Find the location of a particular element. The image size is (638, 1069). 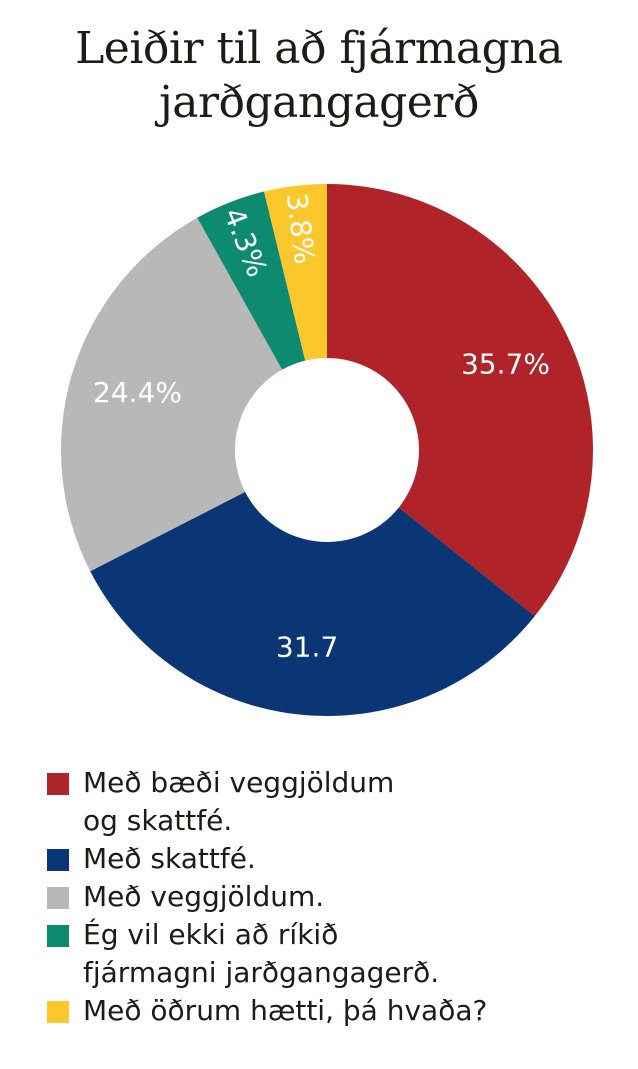

legend-label-1: Með bæði veggjöldum og skattfé. is located at coordinates (239, 801).